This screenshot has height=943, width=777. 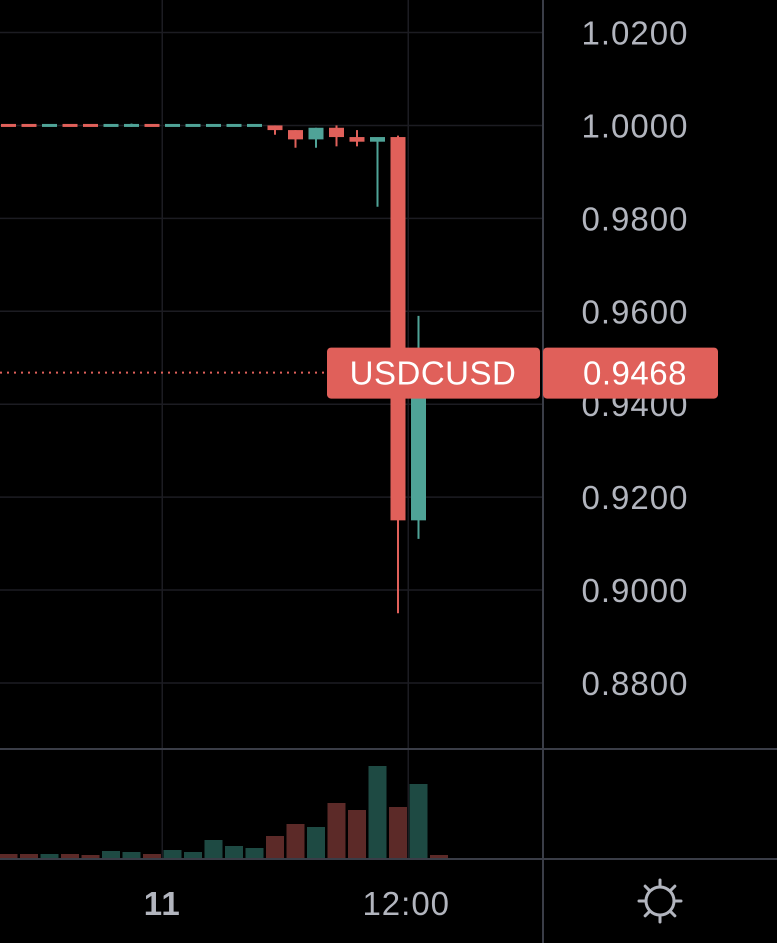 What do you see at coordinates (635, 683) in the screenshot?
I see `price-tick-label: 0.8800` at bounding box center [635, 683].